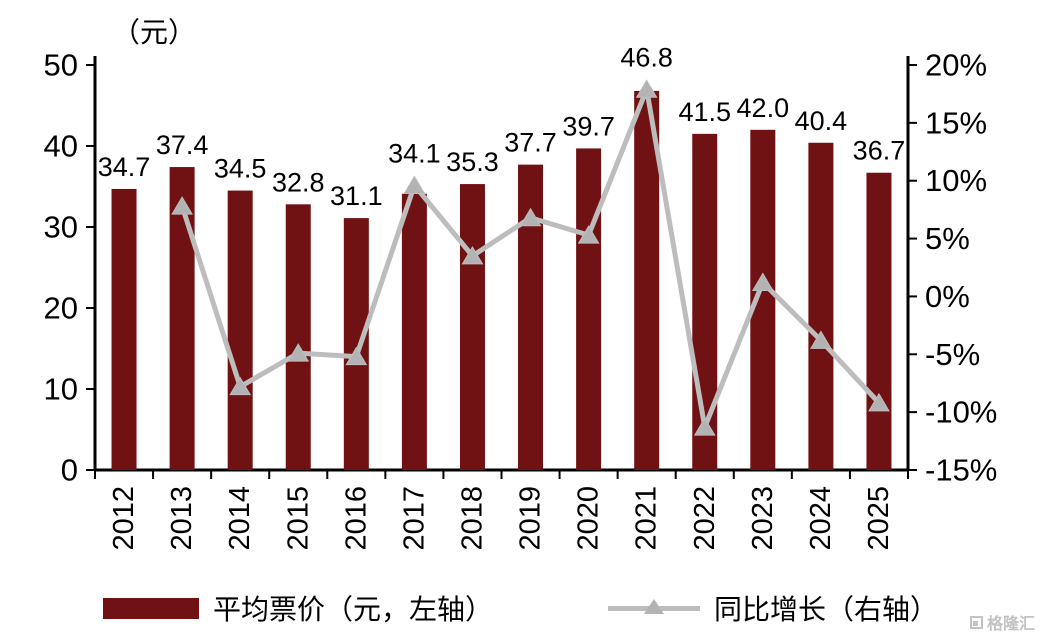 Image resolution: width=1041 pixels, height=636 pixels. I want to click on bar-series-swatch, so click(150, 608).